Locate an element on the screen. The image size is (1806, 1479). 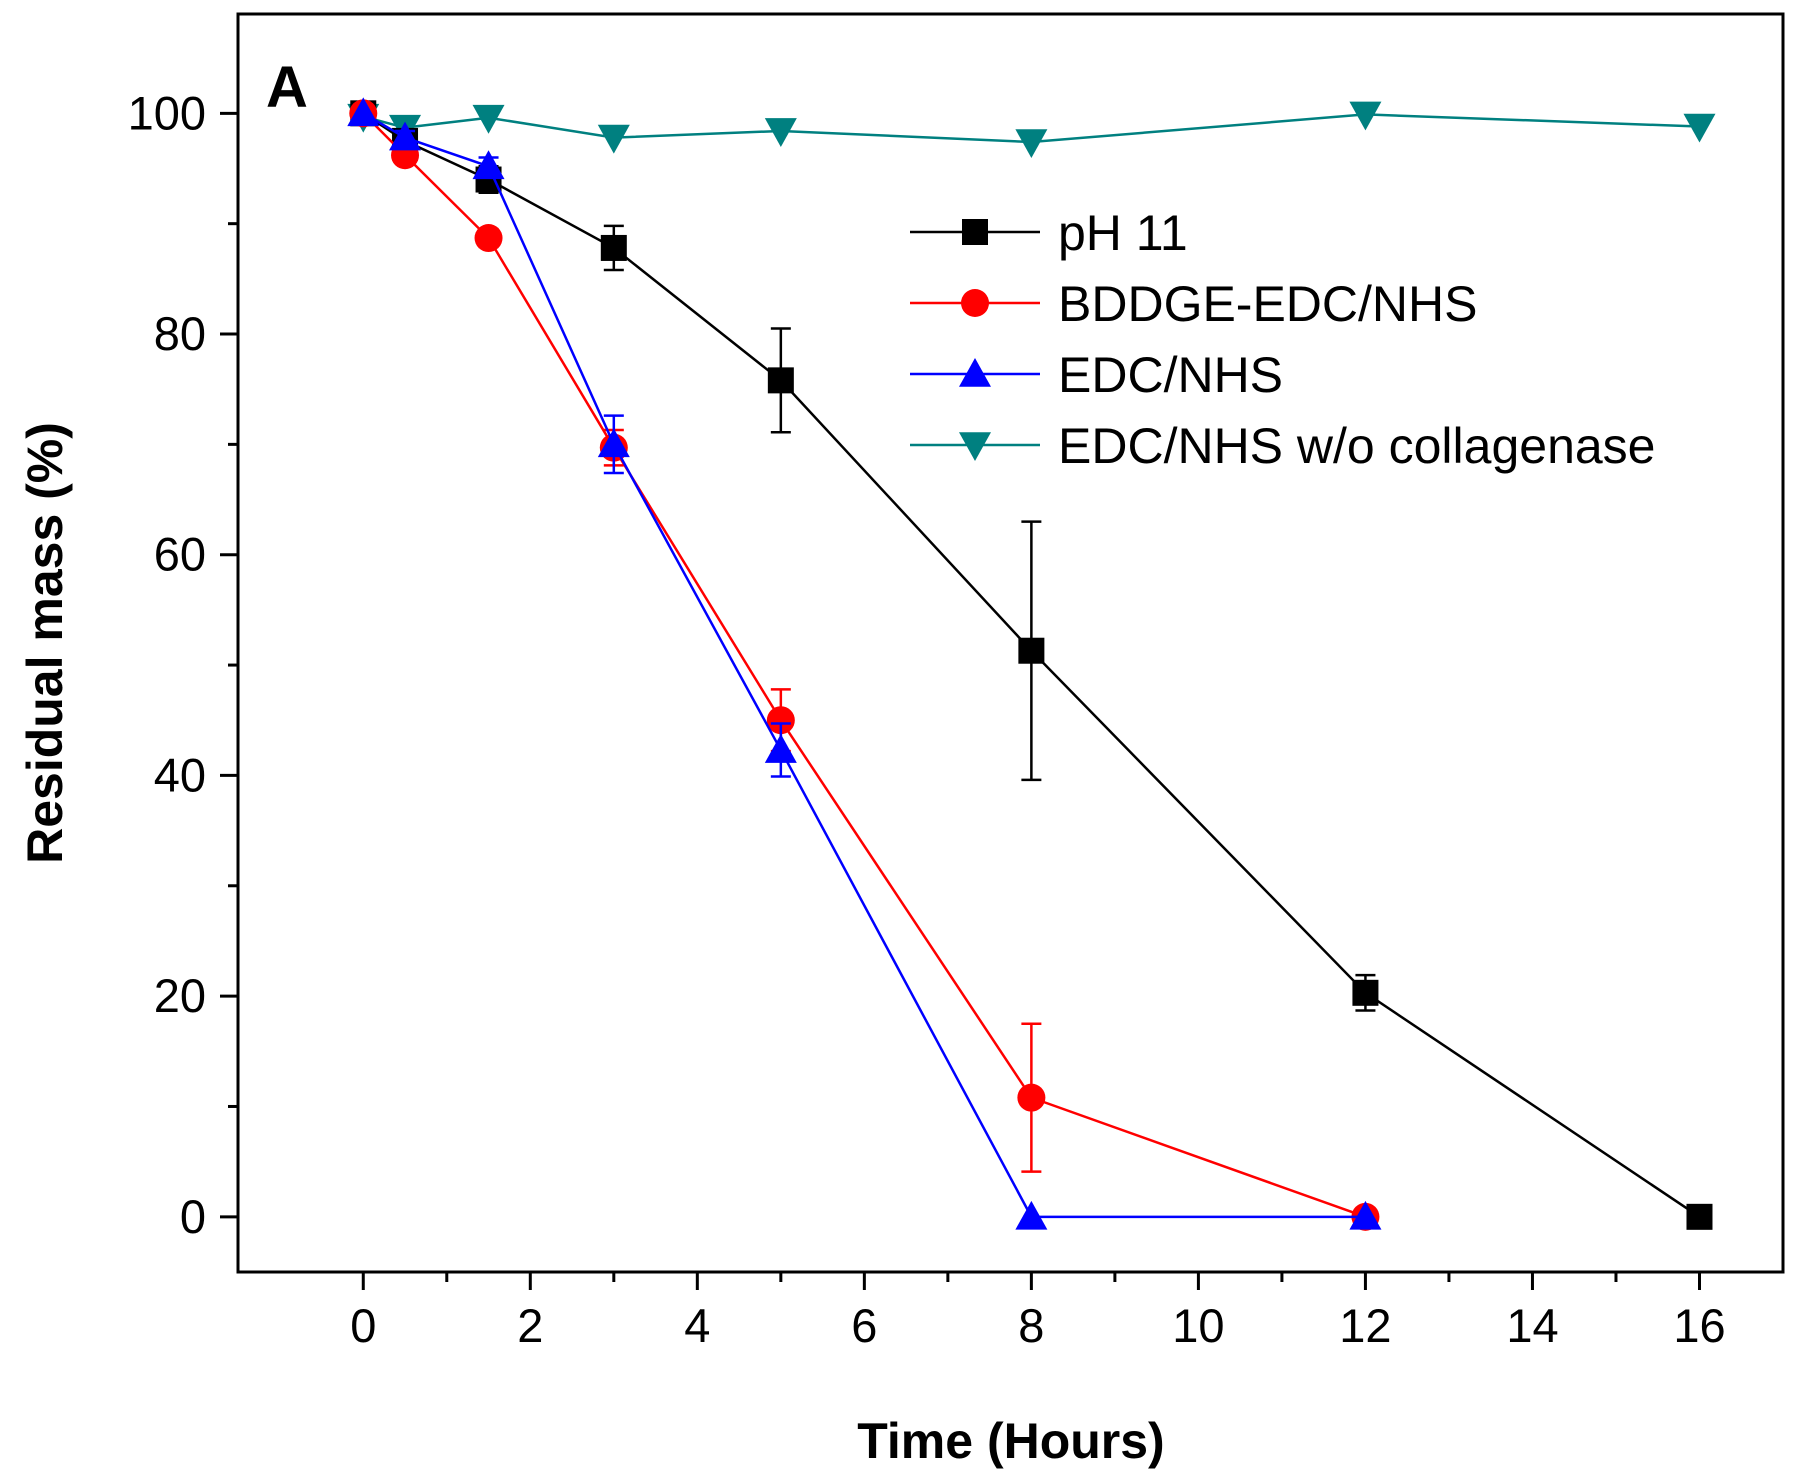
legend-label: EDC/NHS is located at coordinates (1170, 375).